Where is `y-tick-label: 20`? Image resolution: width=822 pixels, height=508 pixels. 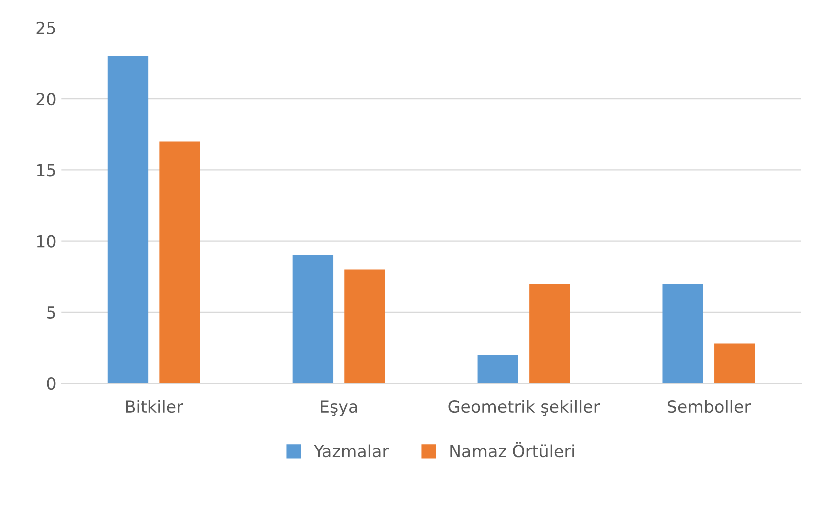 y-tick-label: 20 is located at coordinates (46, 99).